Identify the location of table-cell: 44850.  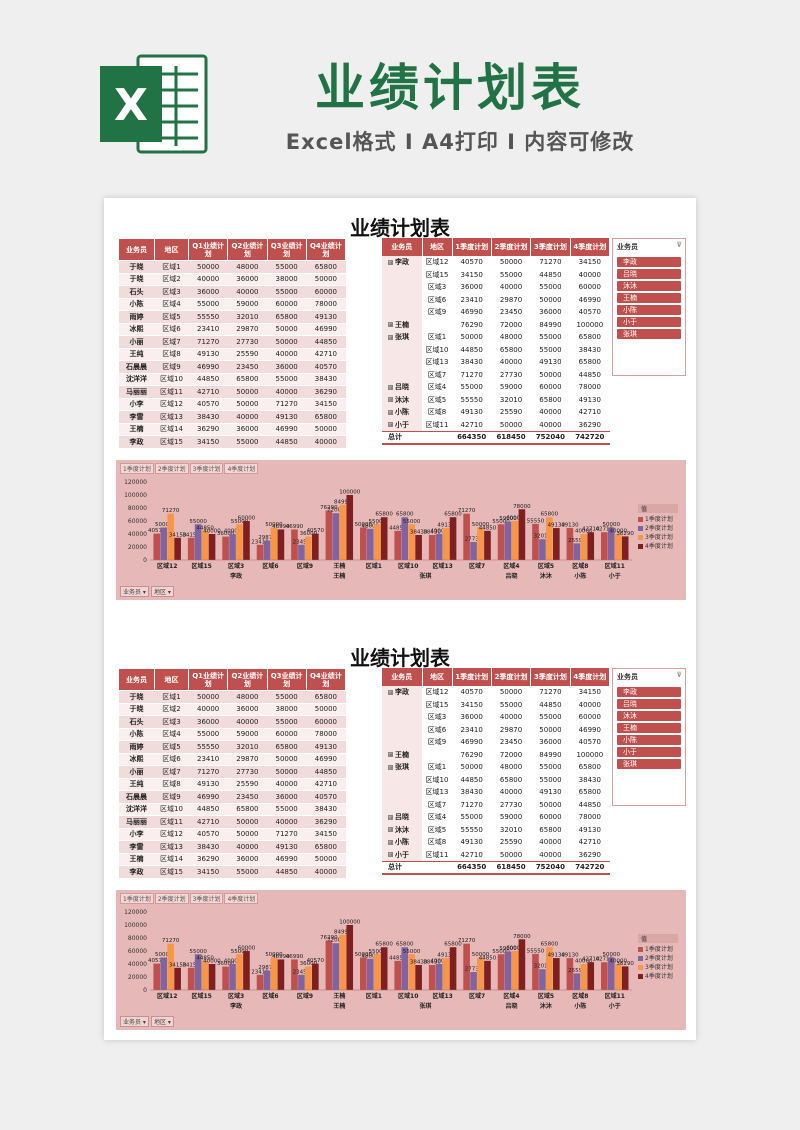
(326, 772).